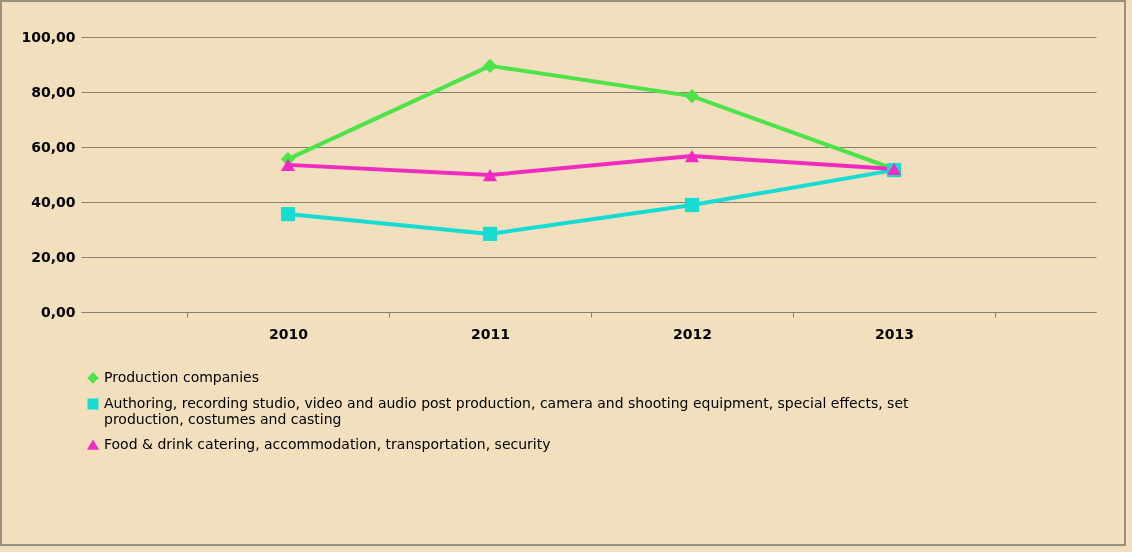 The width and height of the screenshot is (1132, 552). I want to click on legend-label: Food & drink catering, accommodation, transportation, security, so click(327, 444).